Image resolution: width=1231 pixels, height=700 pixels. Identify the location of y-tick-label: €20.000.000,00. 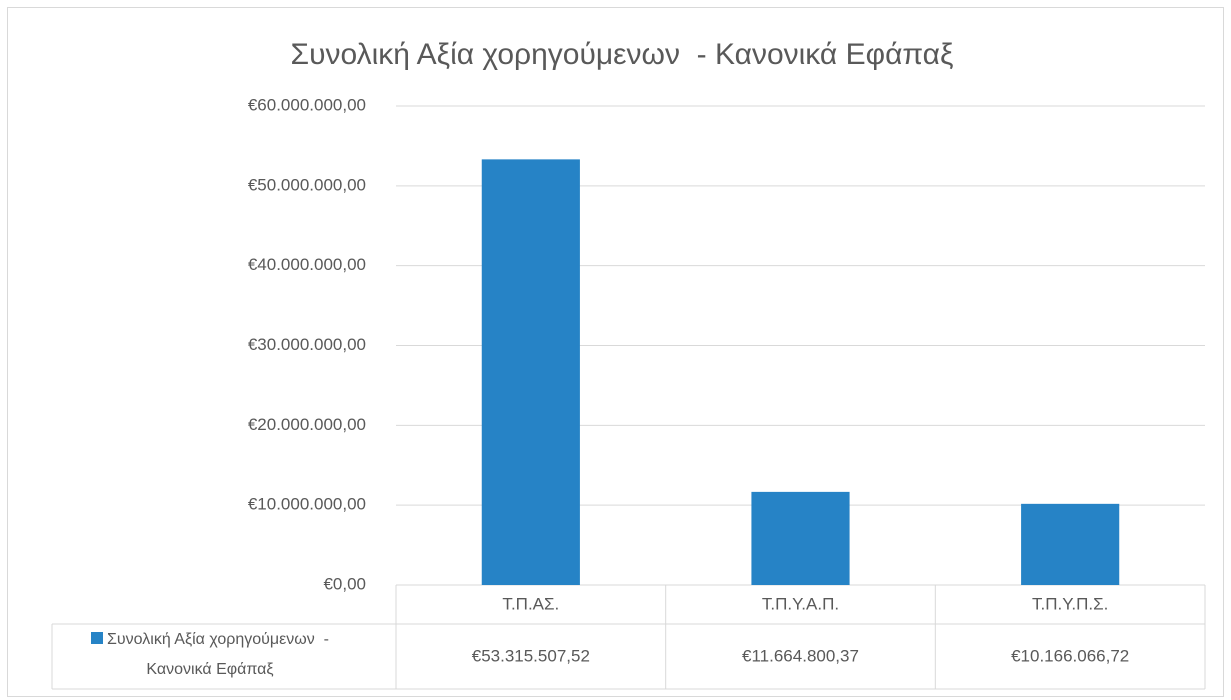
(307, 424).